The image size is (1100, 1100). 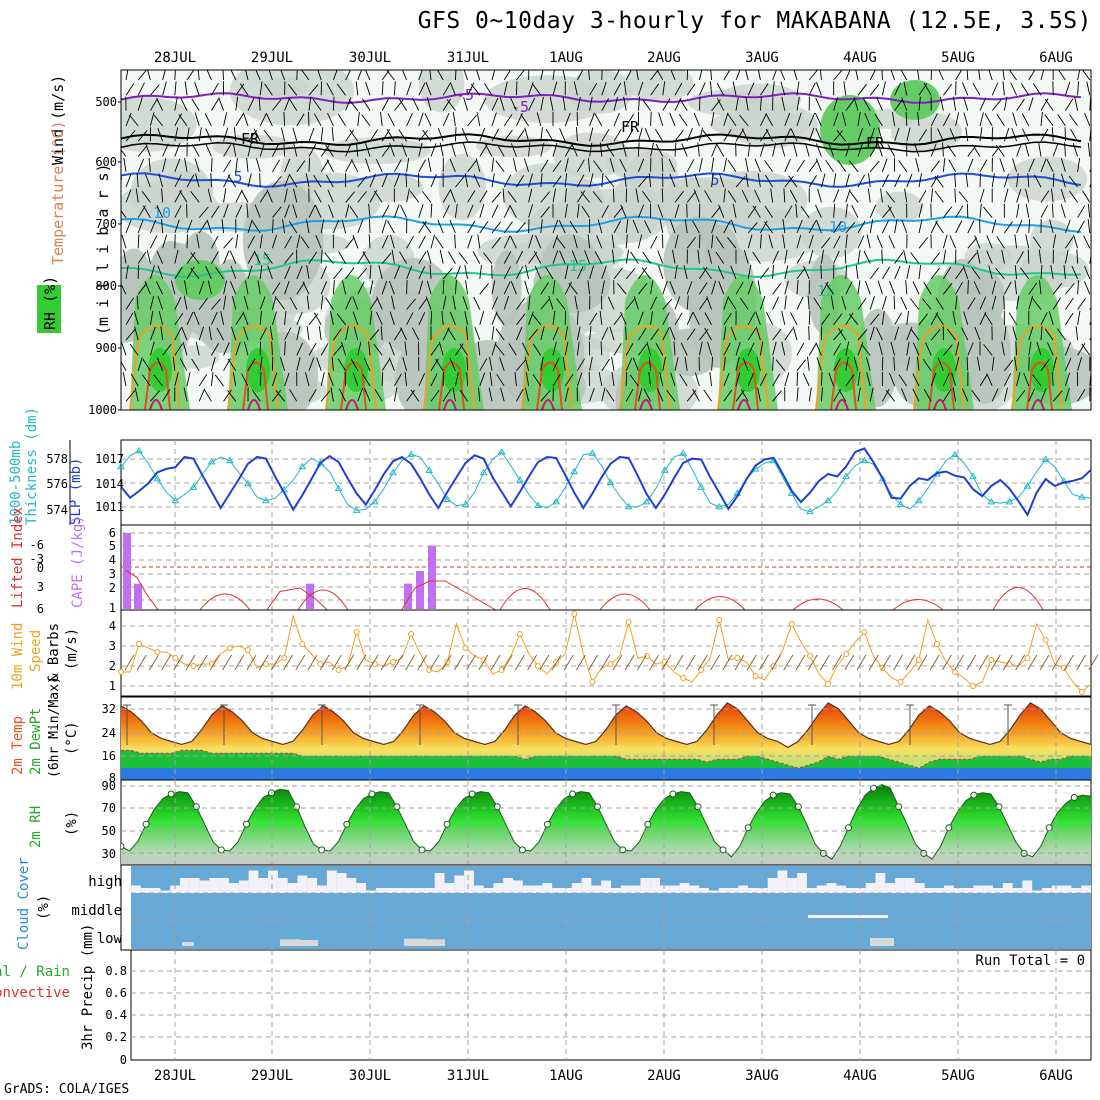 What do you see at coordinates (162, 213) in the screenshot?
I see `contour-label: 10` at bounding box center [162, 213].